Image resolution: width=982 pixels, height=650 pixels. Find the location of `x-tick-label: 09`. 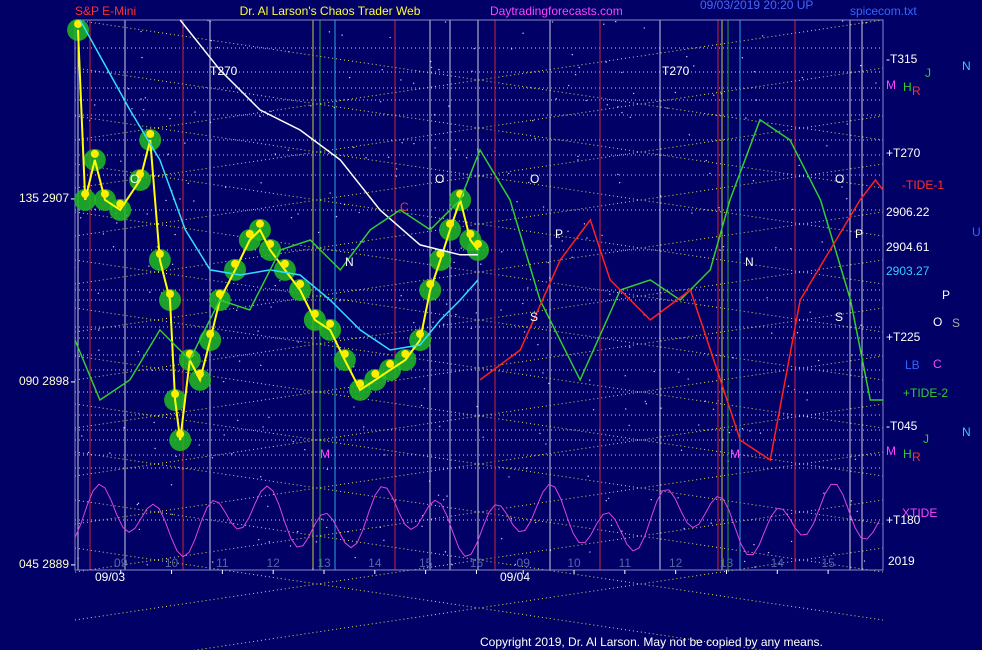

x-tick-label: 09 is located at coordinates (121, 563).